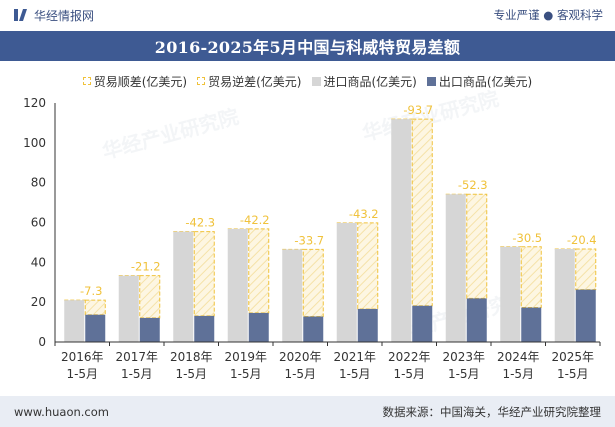 The width and height of the screenshot is (615, 427). Describe the element at coordinates (548, 15) in the screenshot. I see `slogan: 专业严谨 ● 客观科学` at that location.